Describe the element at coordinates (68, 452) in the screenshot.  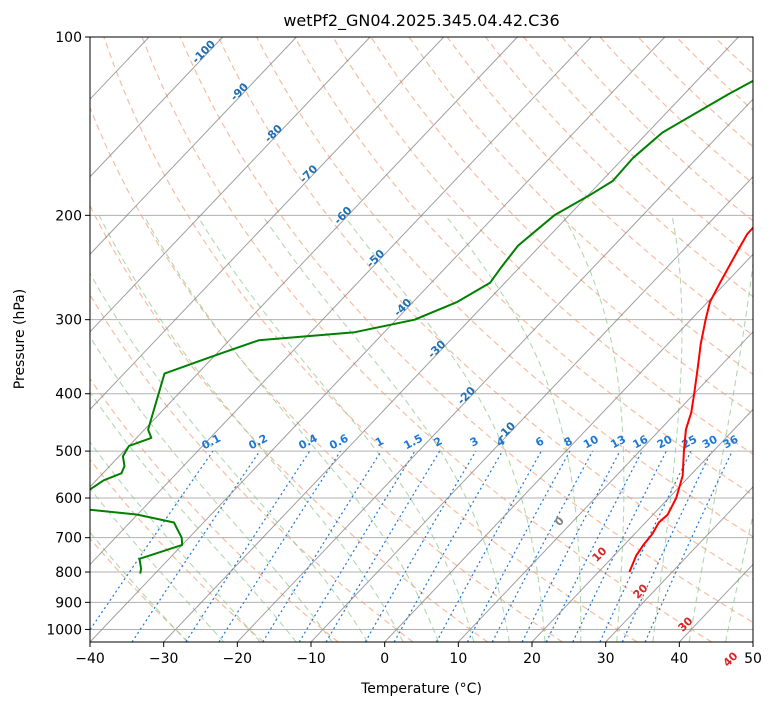
I see `y-tick-label: 500` at that location.